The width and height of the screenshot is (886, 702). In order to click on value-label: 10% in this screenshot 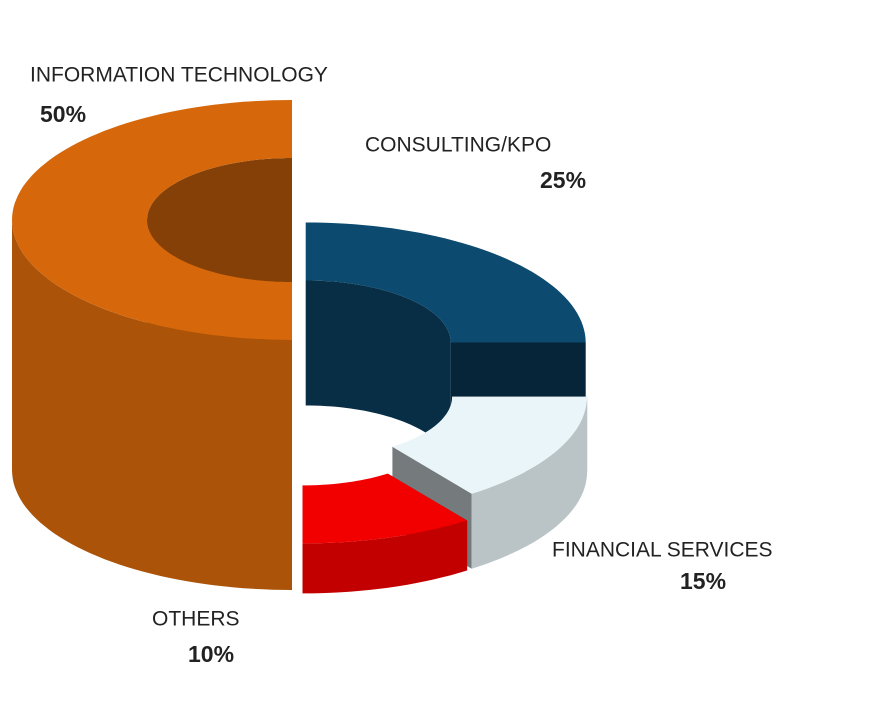, I will do `click(211, 654)`.